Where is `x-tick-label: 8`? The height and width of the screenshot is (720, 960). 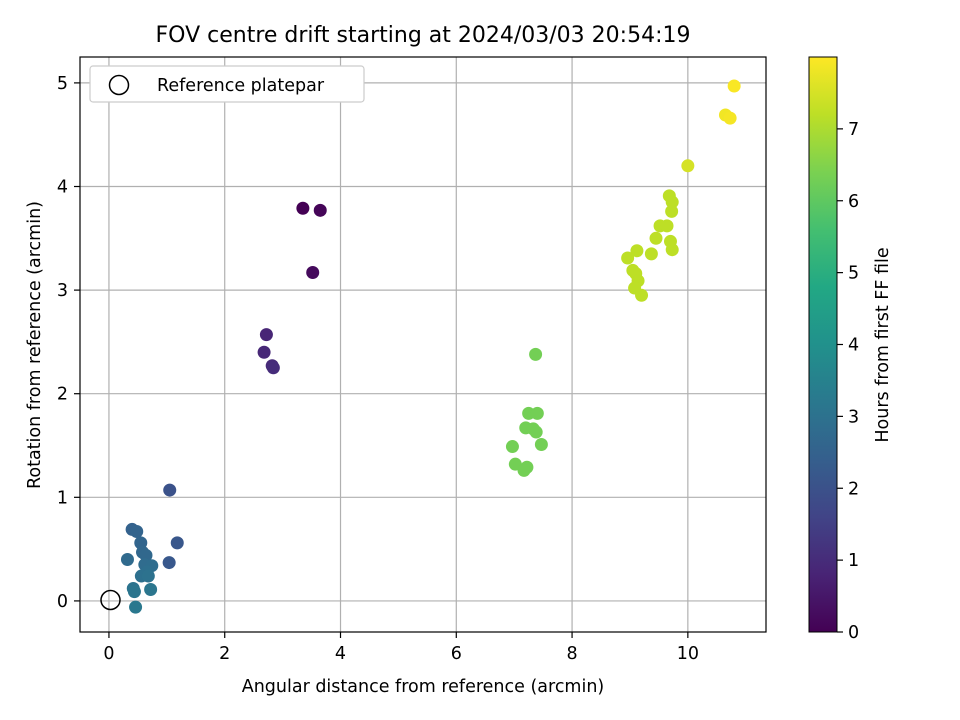
x-tick-label: 8 is located at coordinates (571, 654).